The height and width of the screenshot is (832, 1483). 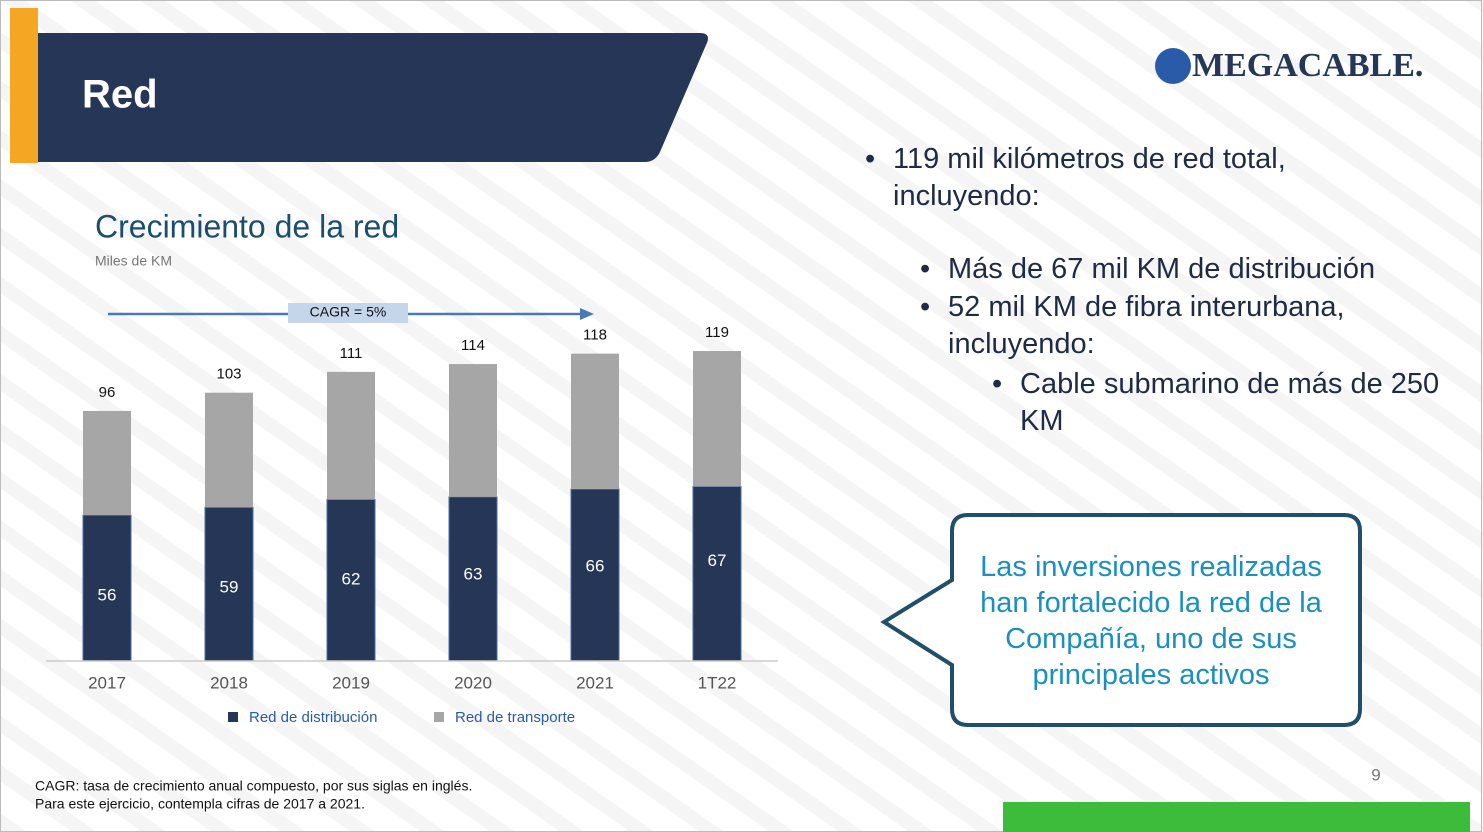 I want to click on total-label: 111, so click(x=351, y=353).